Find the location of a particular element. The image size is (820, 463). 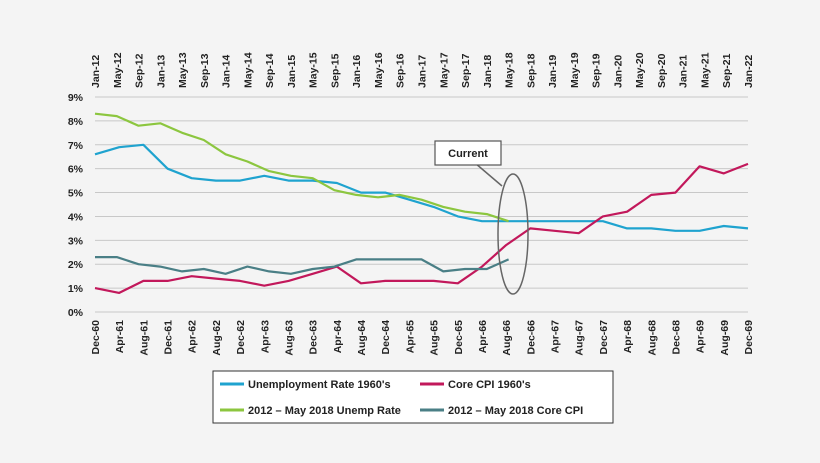

top-x-tick-label: May-19 is located at coordinates (575, 70).